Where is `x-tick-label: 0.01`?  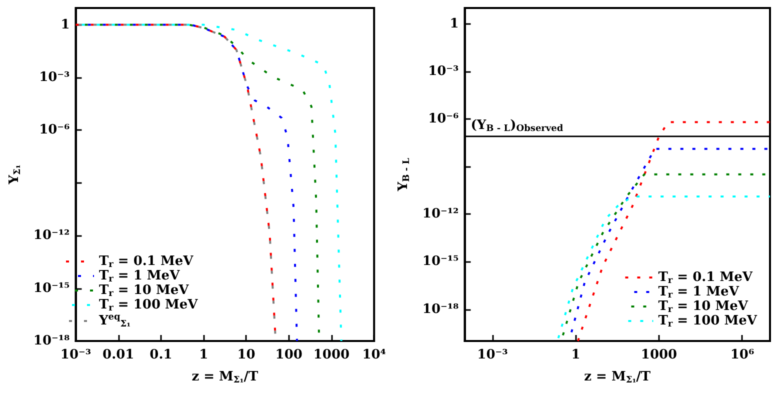 x-tick-label: 0.01 is located at coordinates (118, 355).